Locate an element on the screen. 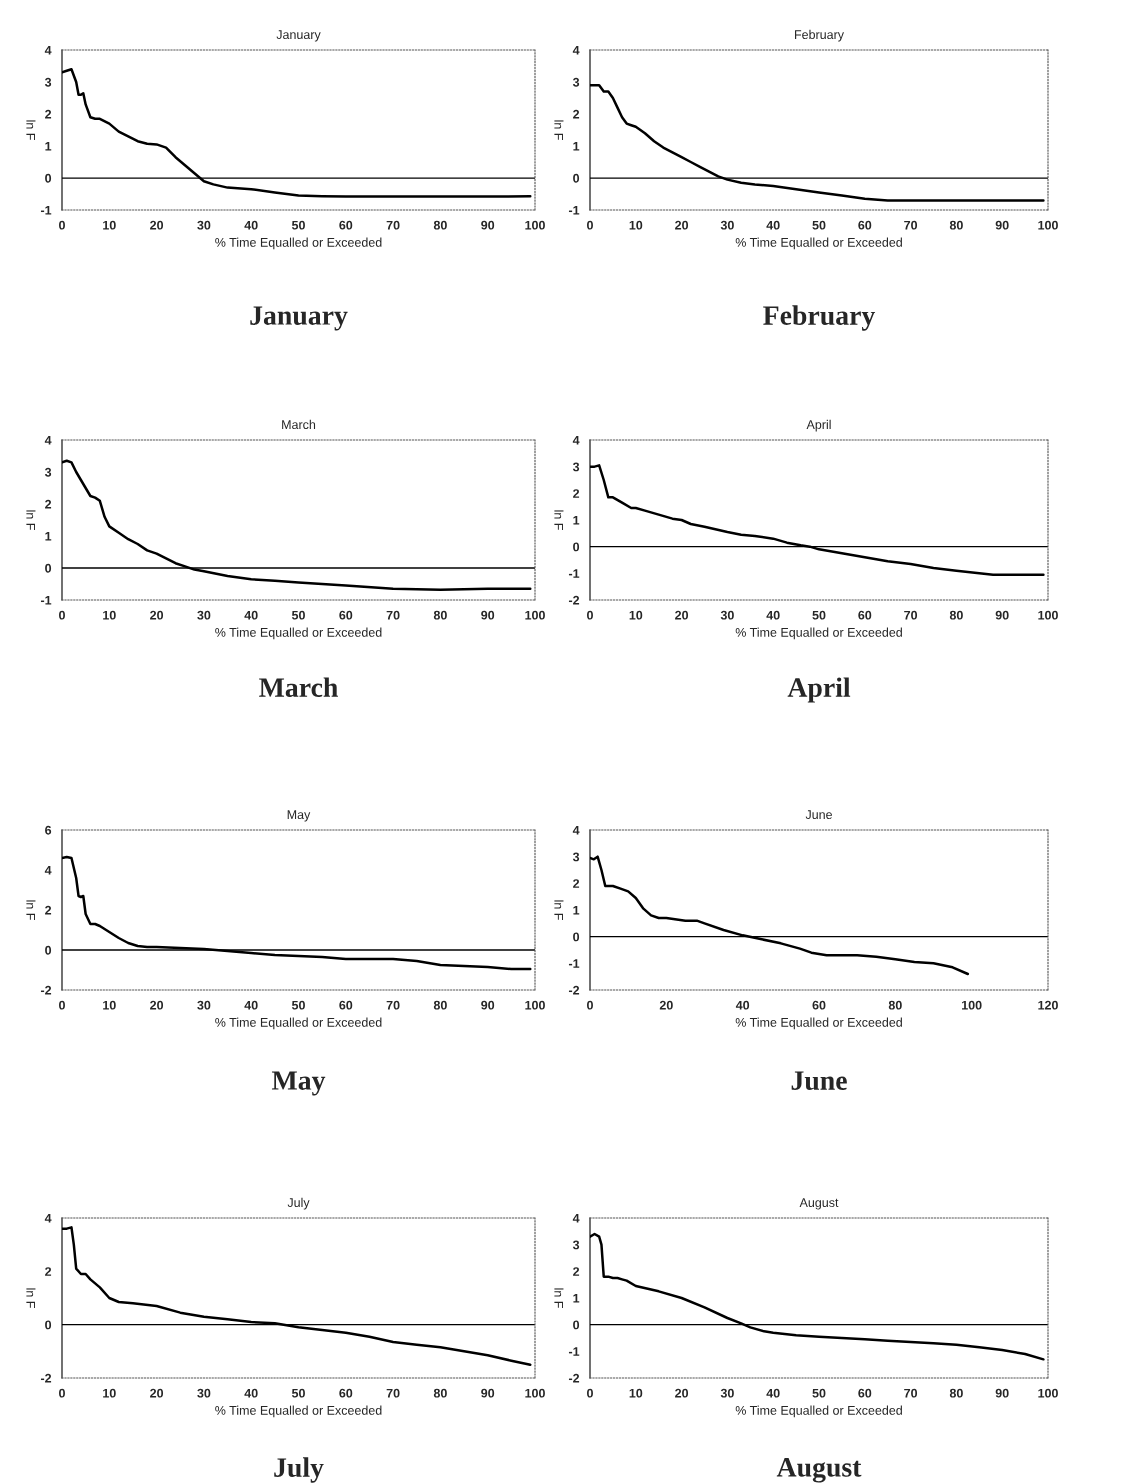 This screenshot has width=1124, height=1483. y-tick-label: 6 is located at coordinates (48, 830).